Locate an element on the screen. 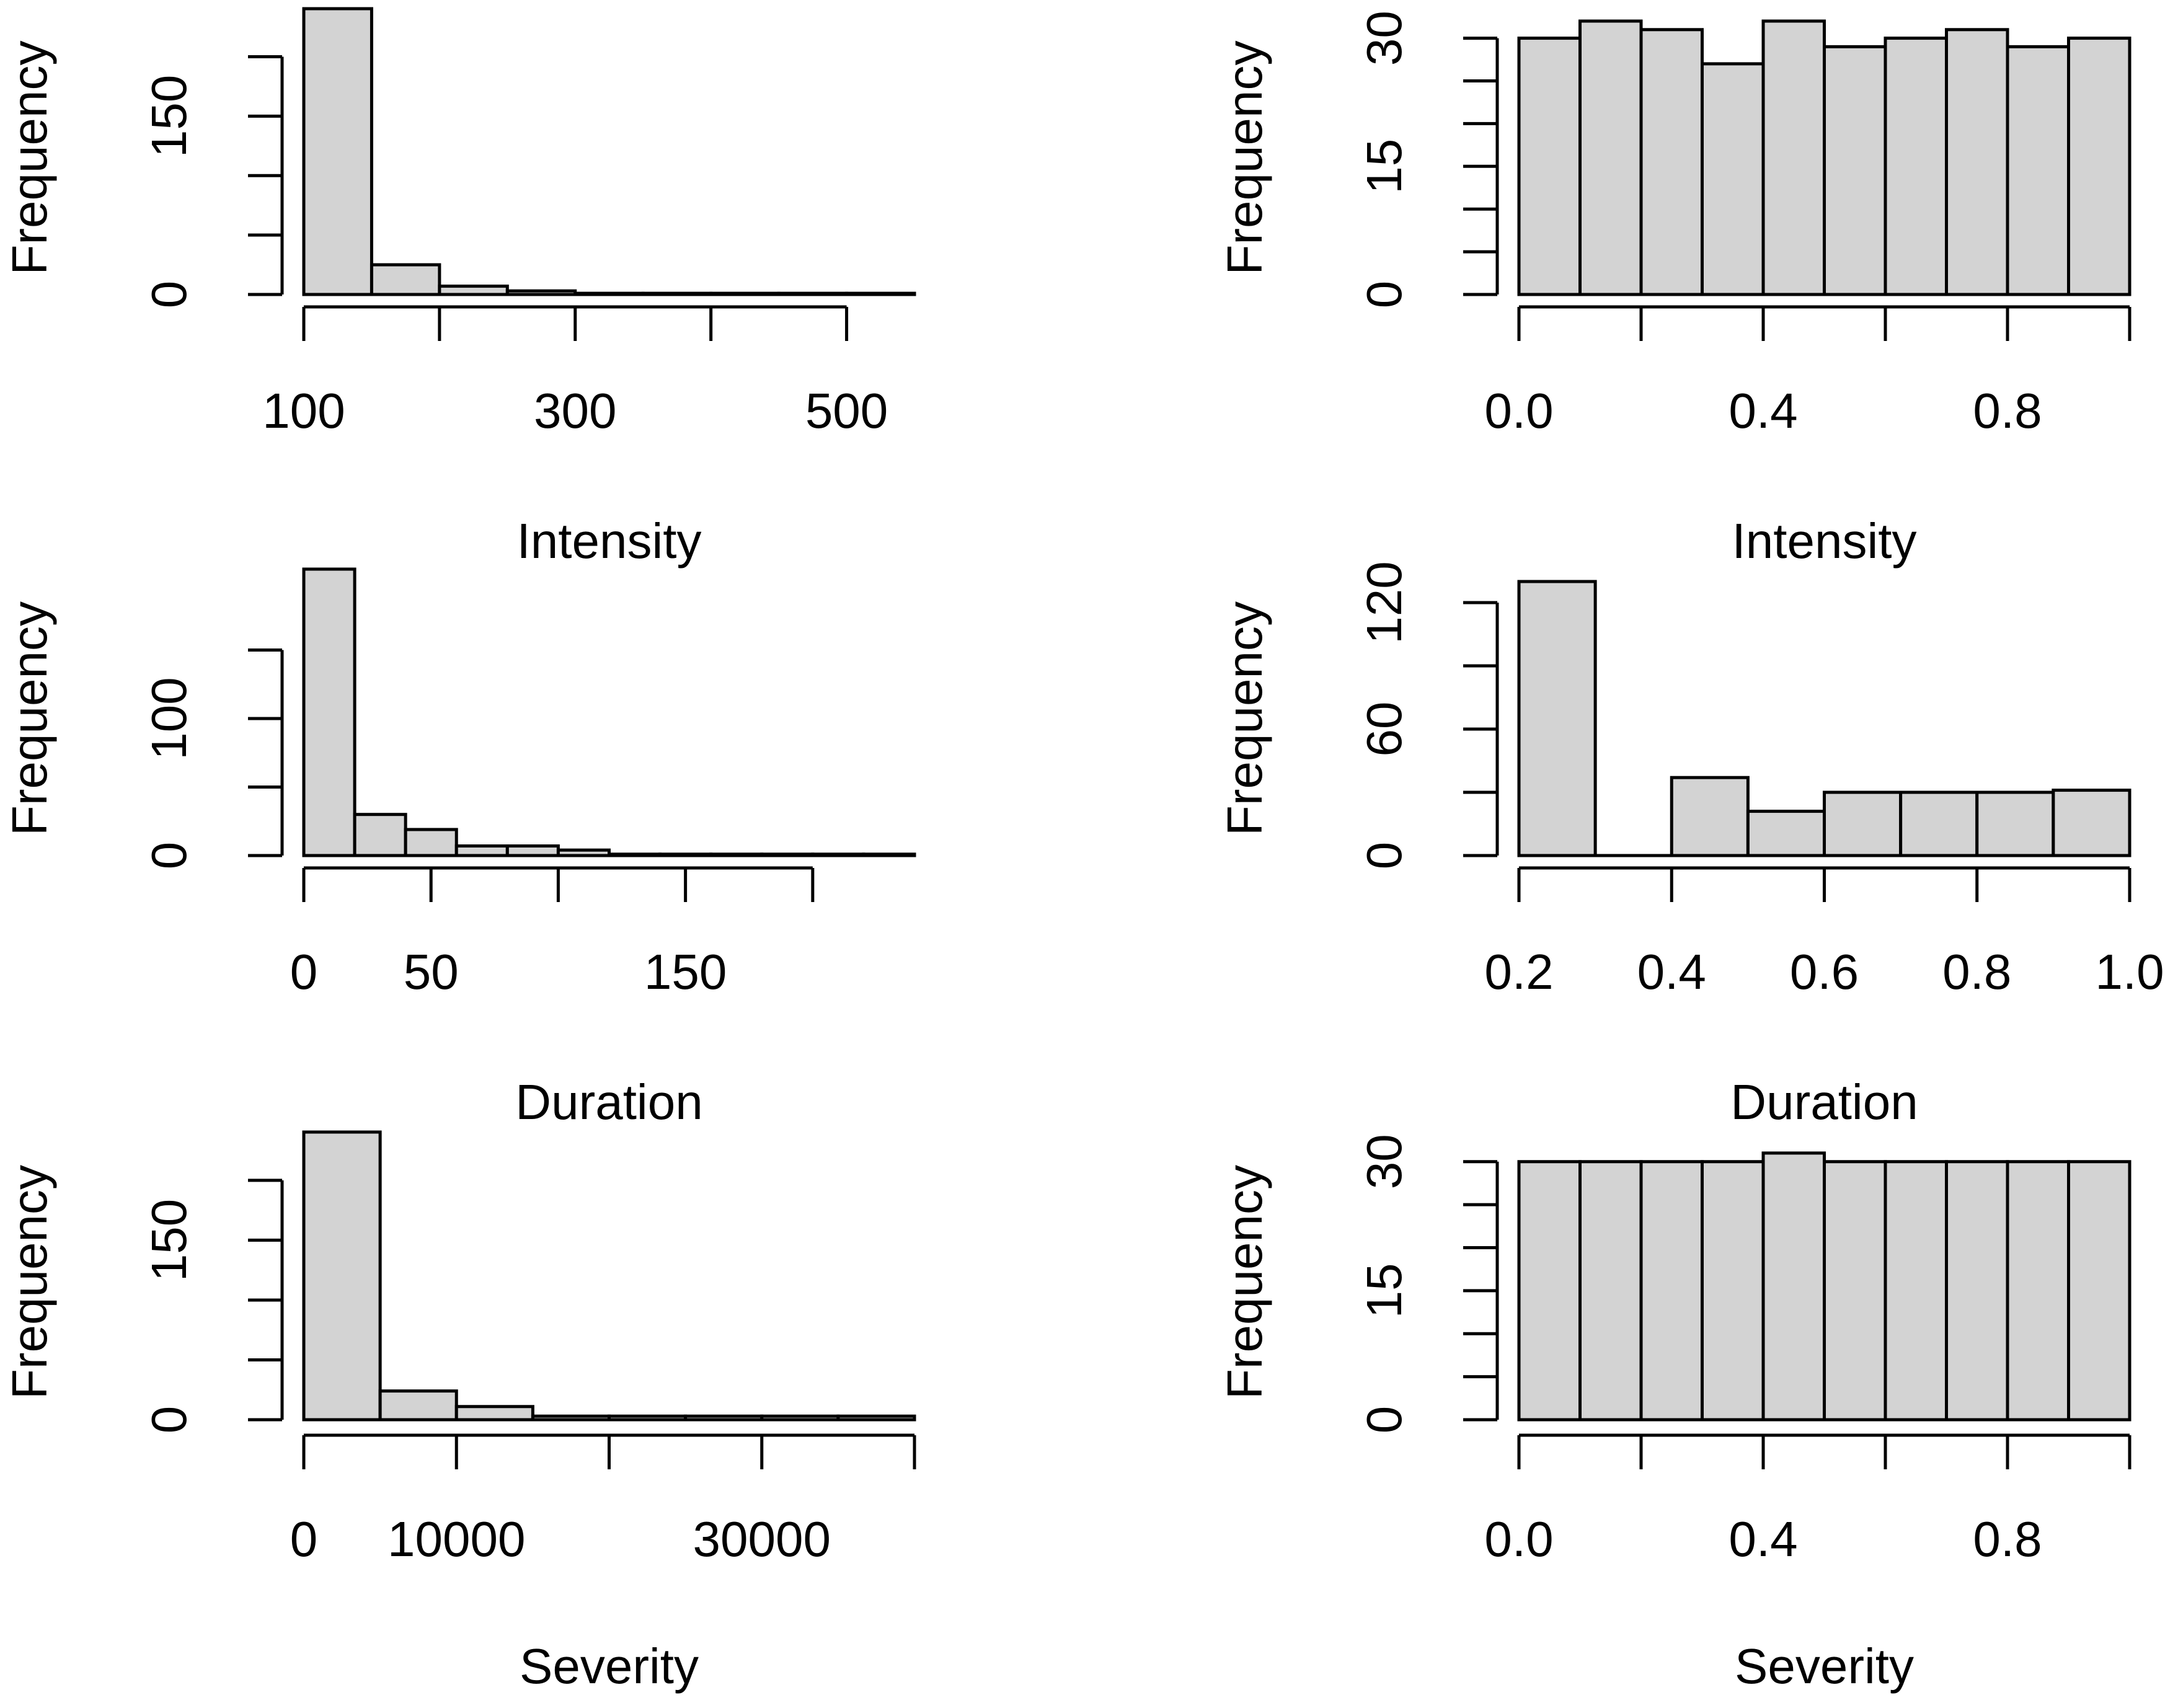  x-tick-label: 300 is located at coordinates (575, 410).